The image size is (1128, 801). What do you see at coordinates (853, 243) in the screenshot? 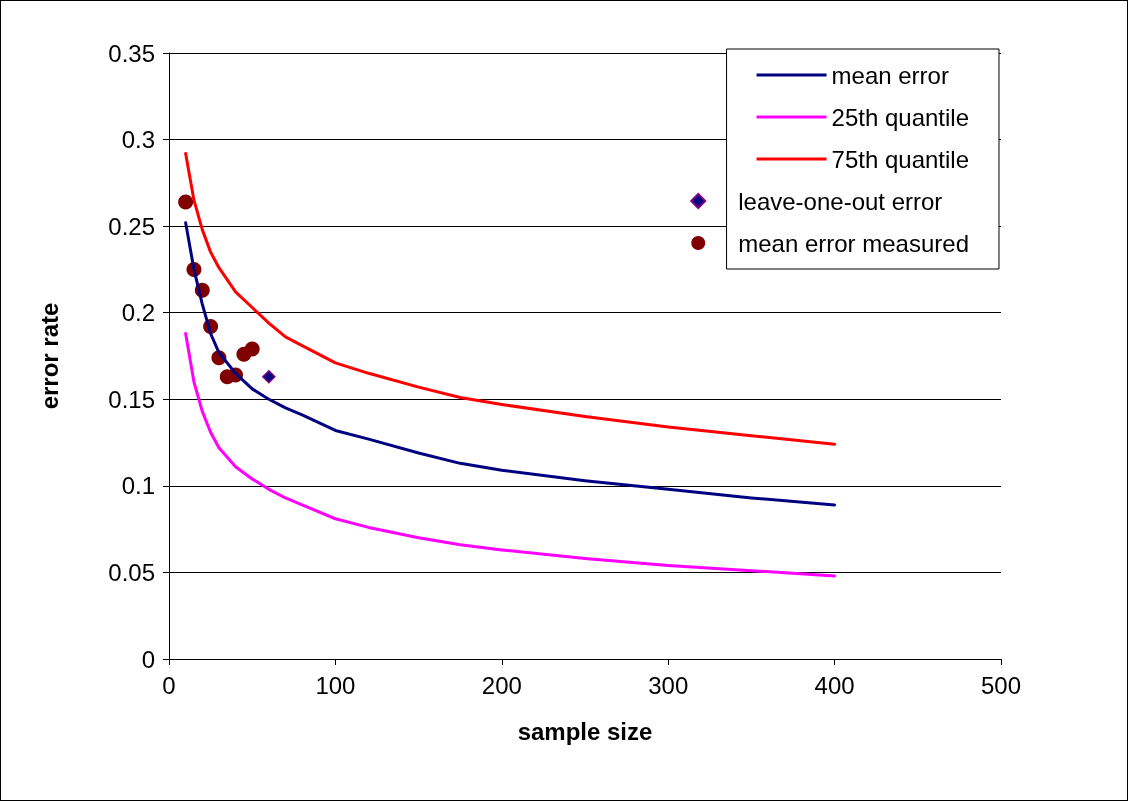
I see `legend-label: mean error measured` at bounding box center [853, 243].